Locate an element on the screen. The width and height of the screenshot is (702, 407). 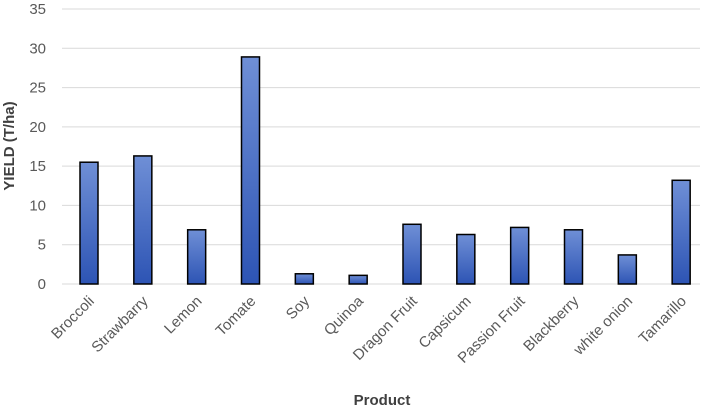
x-tick-label: Broccoli is located at coordinates (73, 318).